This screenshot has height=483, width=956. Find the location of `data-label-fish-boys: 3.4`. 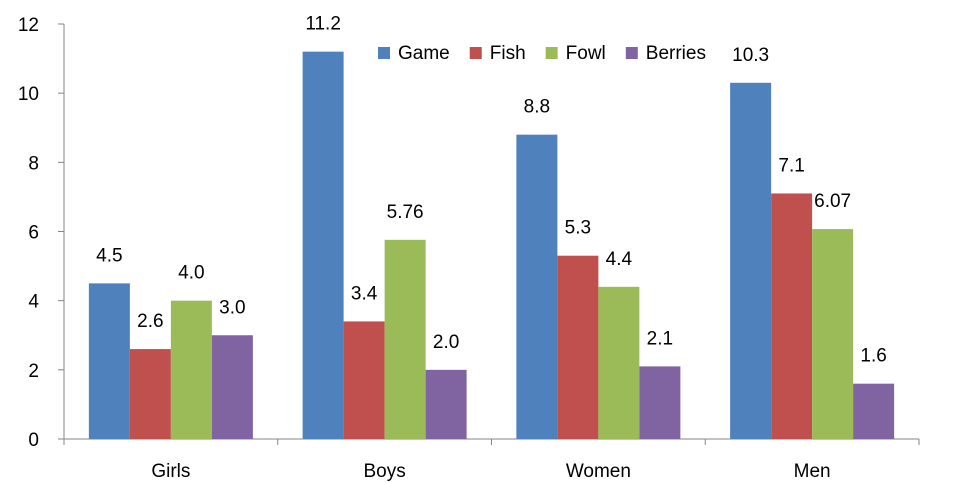

data-label-fish-boys: 3.4 is located at coordinates (364, 293).